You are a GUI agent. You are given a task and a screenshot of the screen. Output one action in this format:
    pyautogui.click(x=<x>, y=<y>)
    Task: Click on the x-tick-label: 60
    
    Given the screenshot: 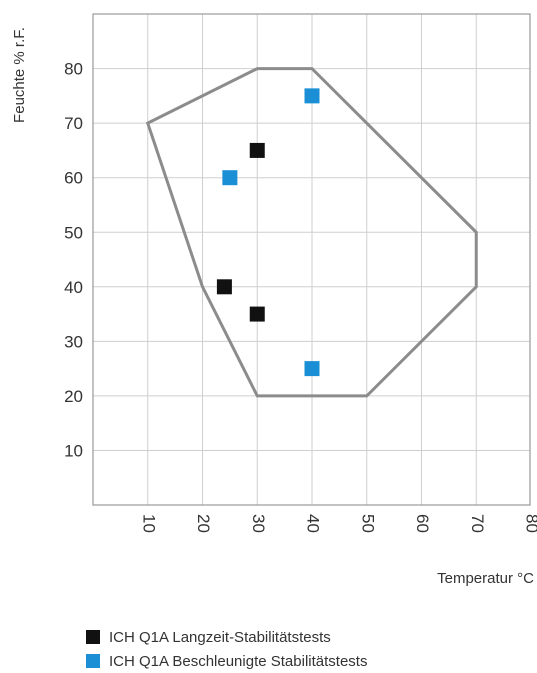 What is the action you would take?
    pyautogui.click(x=422, y=523)
    